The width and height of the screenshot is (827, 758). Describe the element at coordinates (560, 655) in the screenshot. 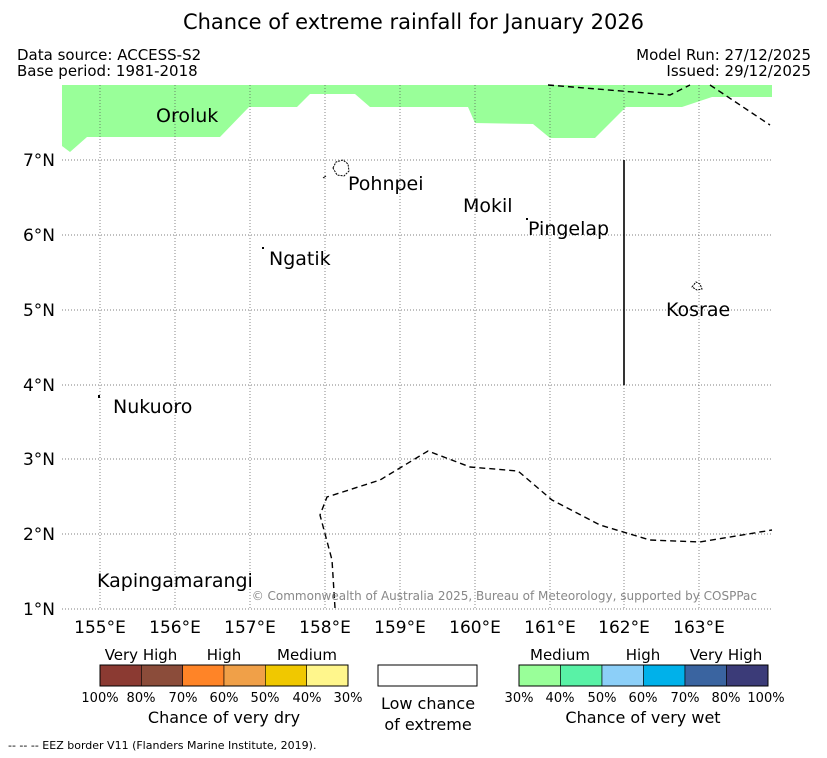

I see `wet-legend-header: Medium` at that location.